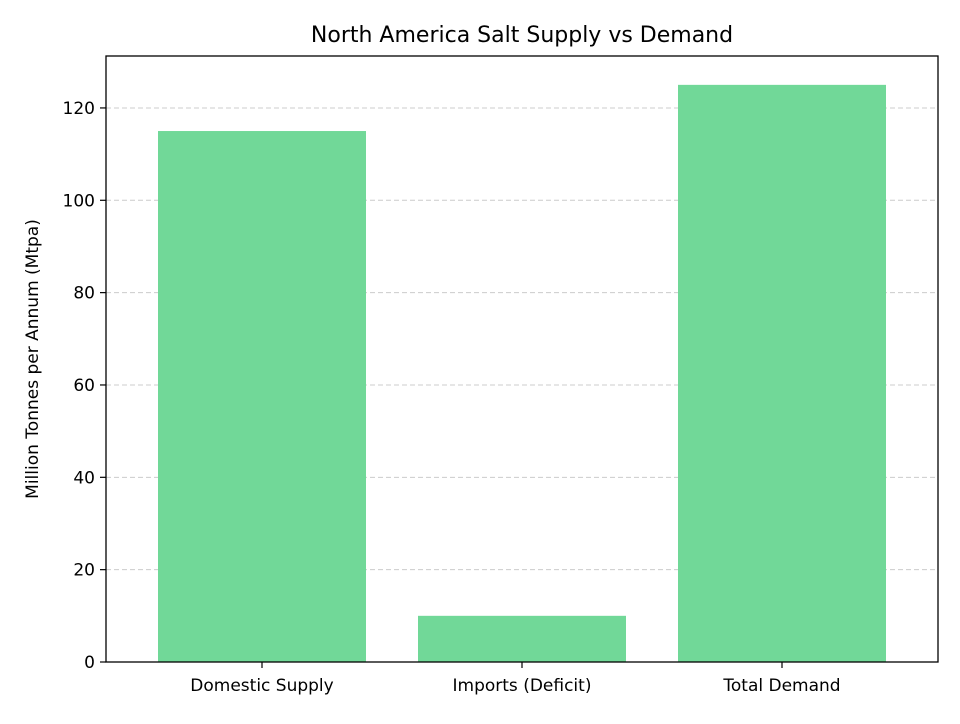 The height and width of the screenshot is (724, 960). What do you see at coordinates (84, 571) in the screenshot?
I see `y-tick-label: 20` at bounding box center [84, 571].